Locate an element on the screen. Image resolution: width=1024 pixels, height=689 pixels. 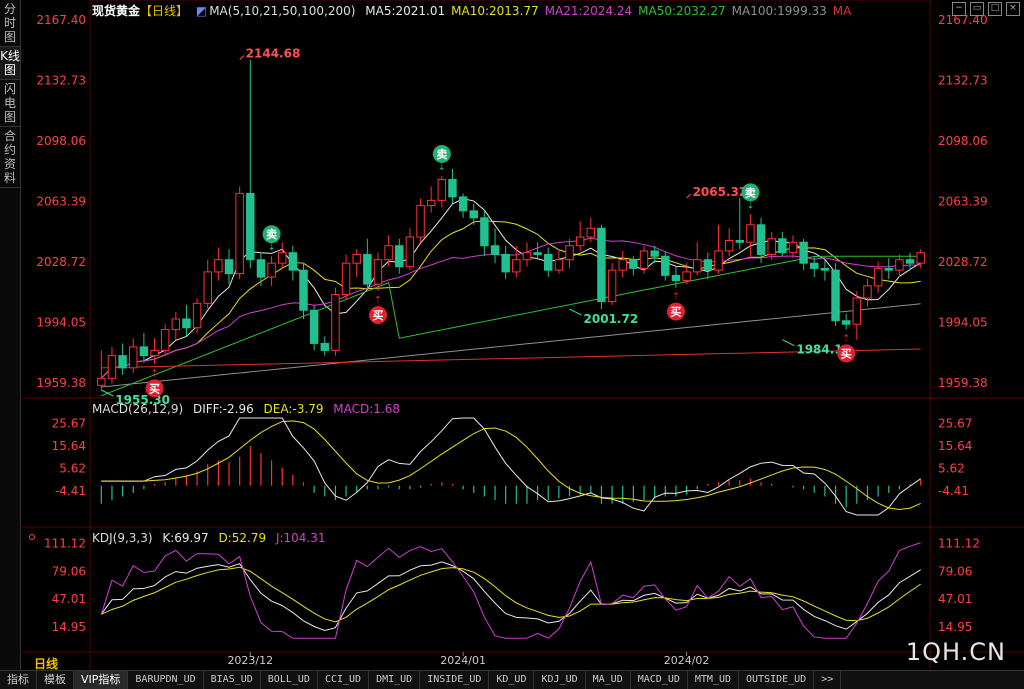
price-tick-left: 1959.38 is located at coordinates (61, 383).